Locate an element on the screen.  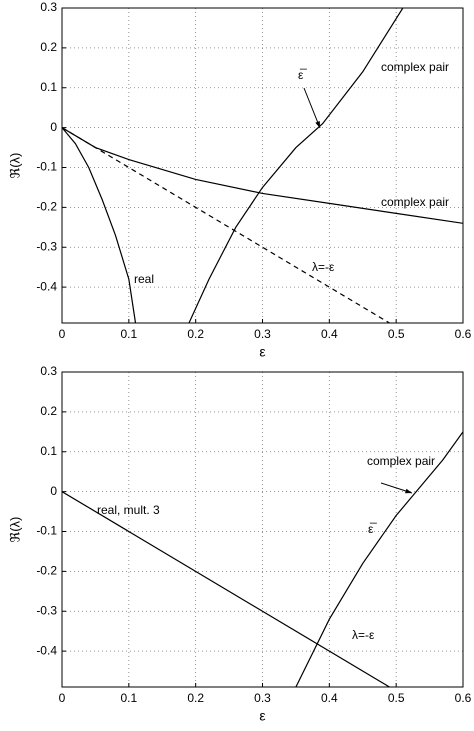
annotation: real is located at coordinates (144, 279).